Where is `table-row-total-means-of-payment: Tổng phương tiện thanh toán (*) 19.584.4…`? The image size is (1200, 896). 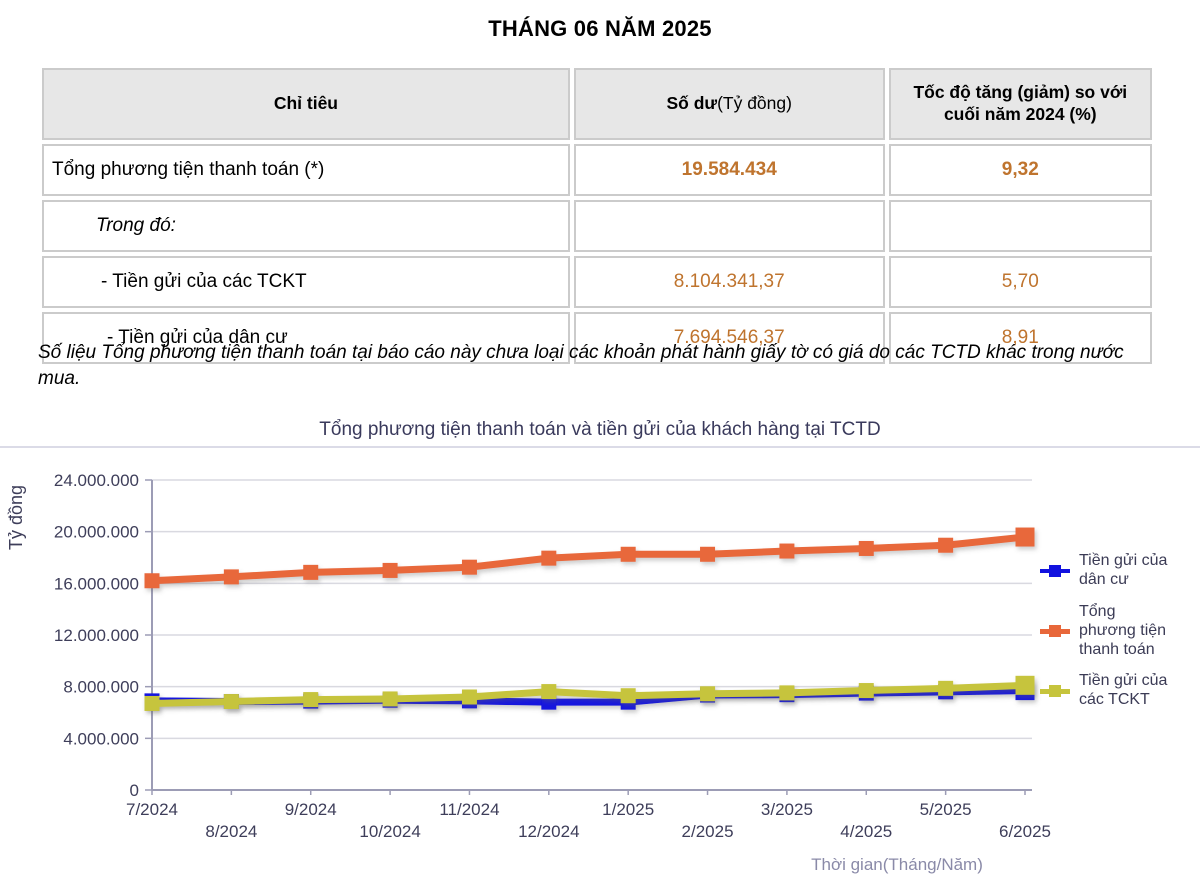
table-row-total-means-of-payment: Tổng phương tiện thanh toán (*) 19.584.4… is located at coordinates (597, 170).